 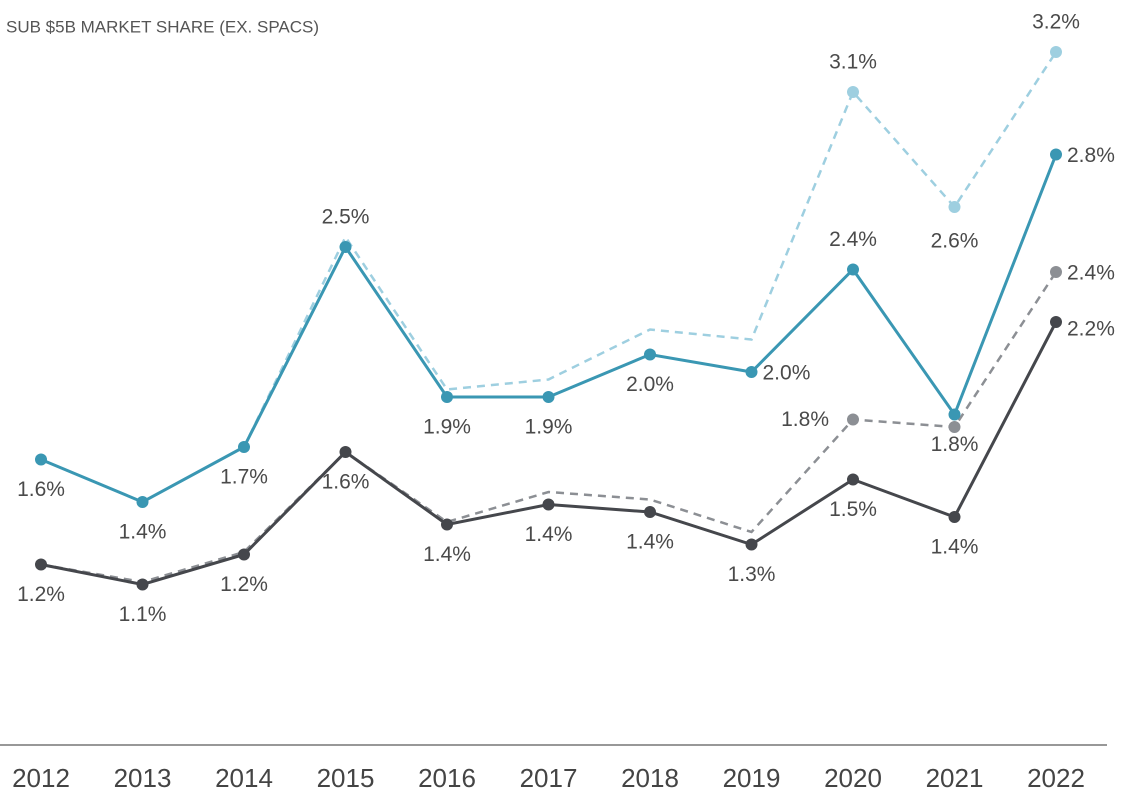 What do you see at coordinates (346, 778) in the screenshot?
I see `x-tick-label: 2015` at bounding box center [346, 778].